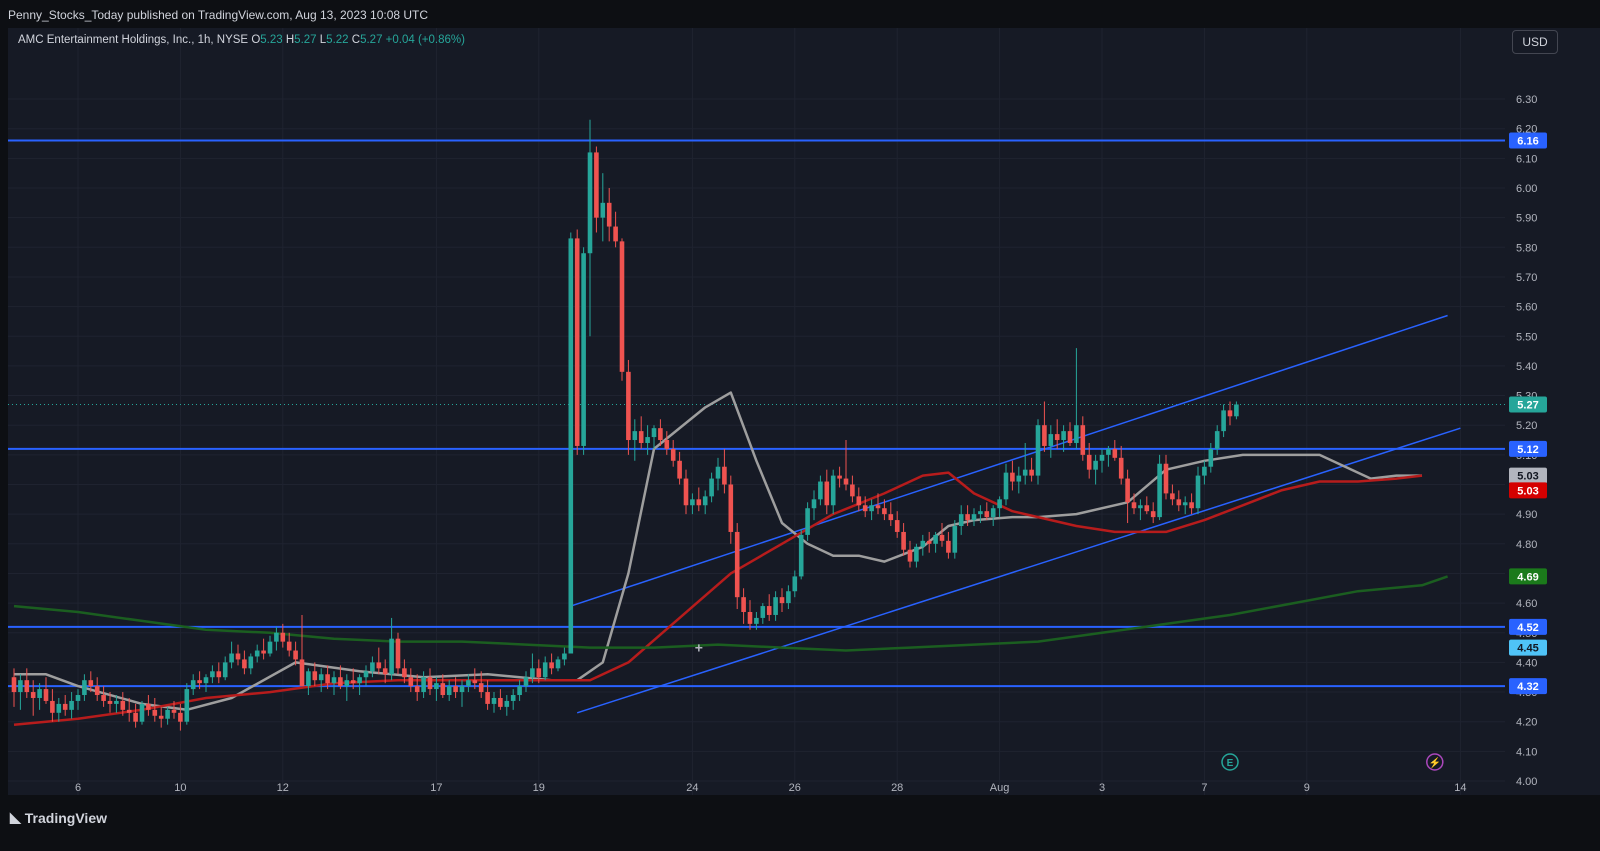 The height and width of the screenshot is (851, 1600). I want to click on y-tick-label: 5.80, so click(1526, 248).